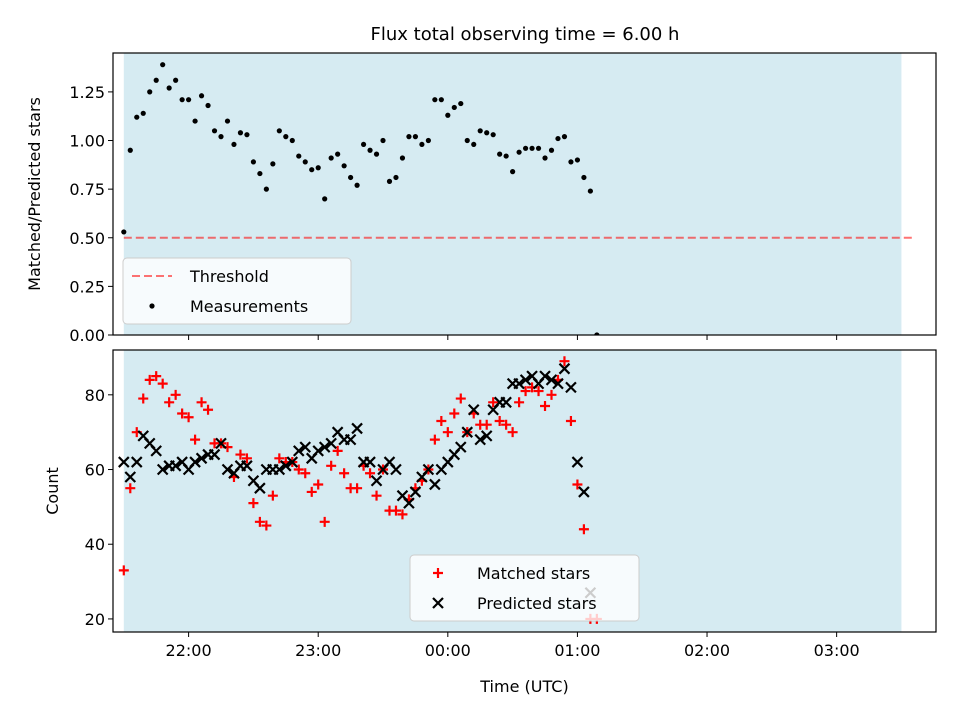 The width and height of the screenshot is (960, 720). I want to click on y-tick-label: 0.00, so click(87, 335).